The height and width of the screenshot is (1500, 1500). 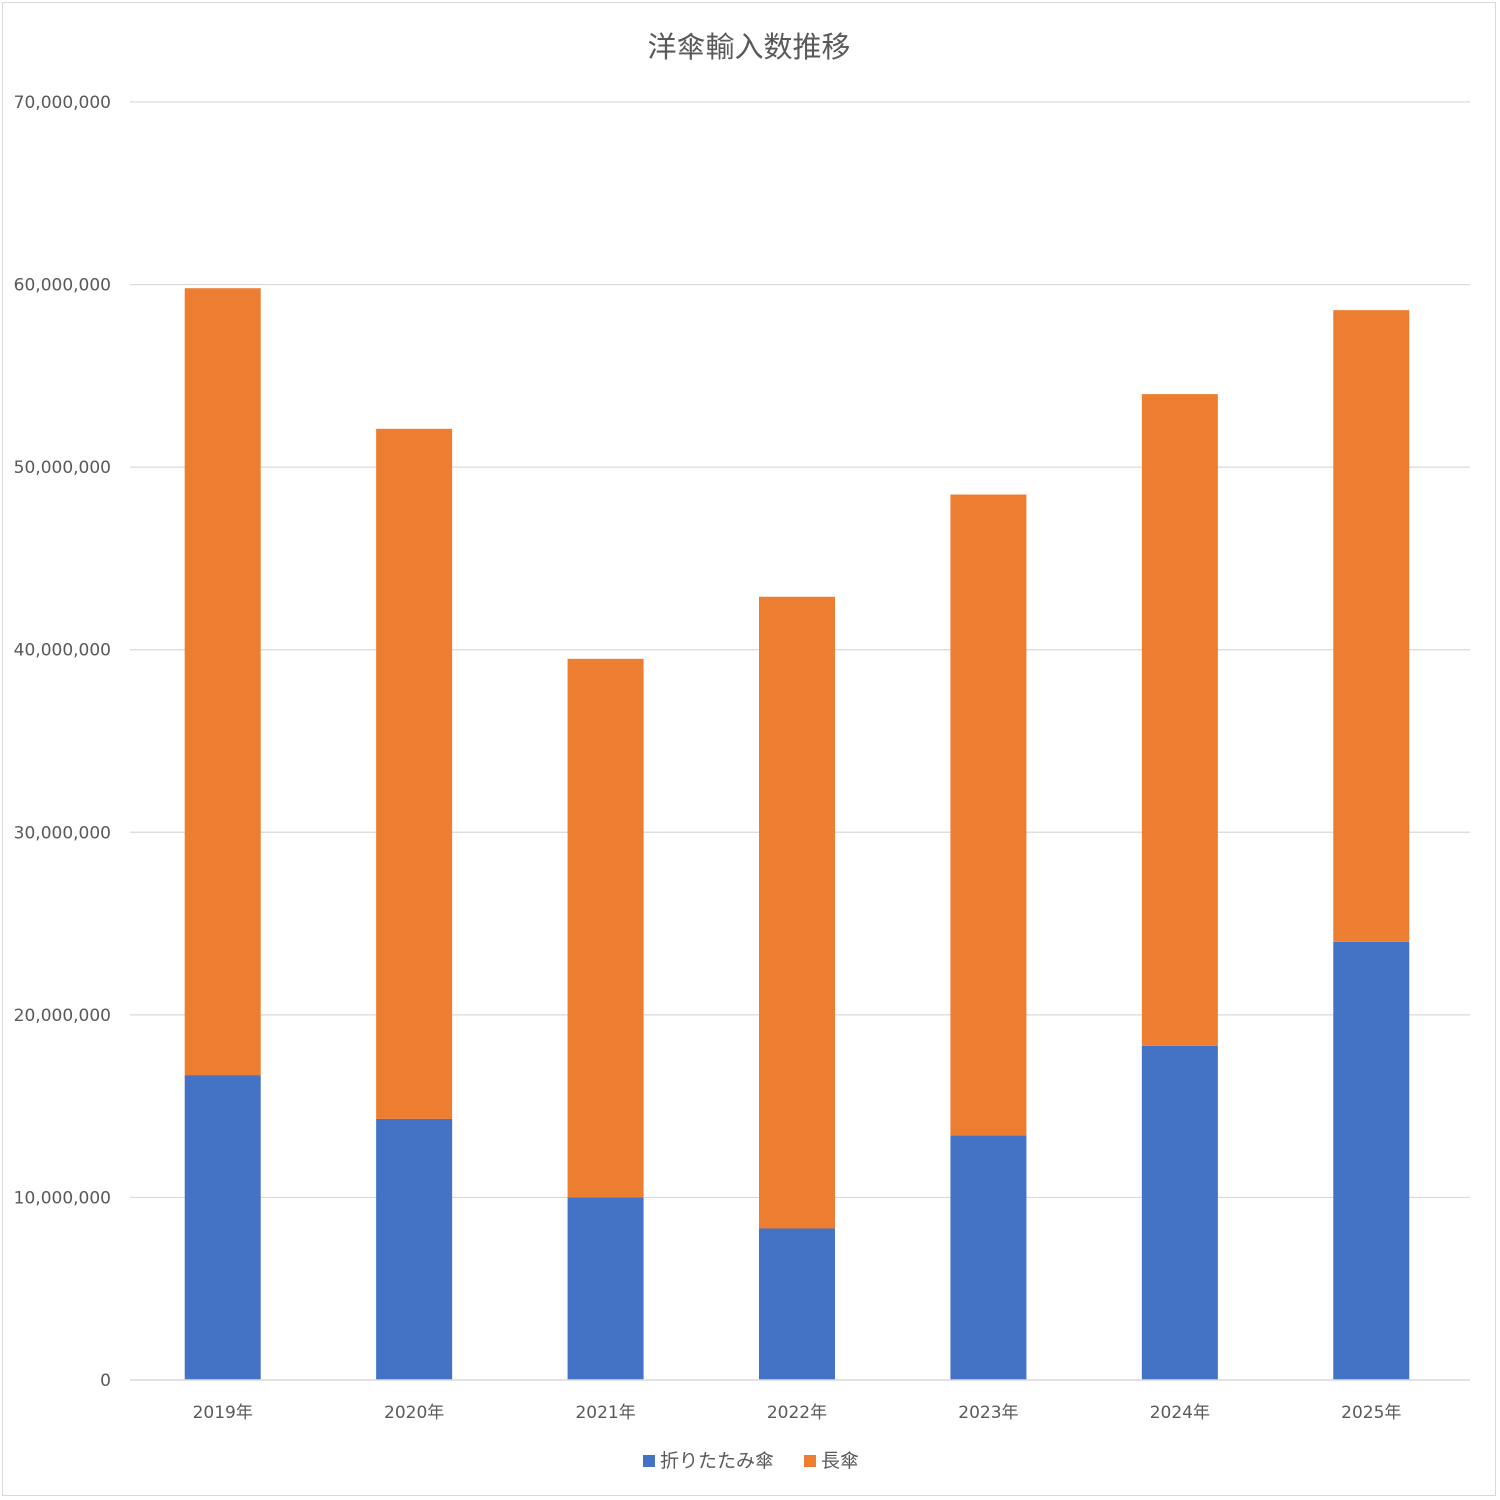 I want to click on x-tick-label: 2022年, so click(x=797, y=1413).